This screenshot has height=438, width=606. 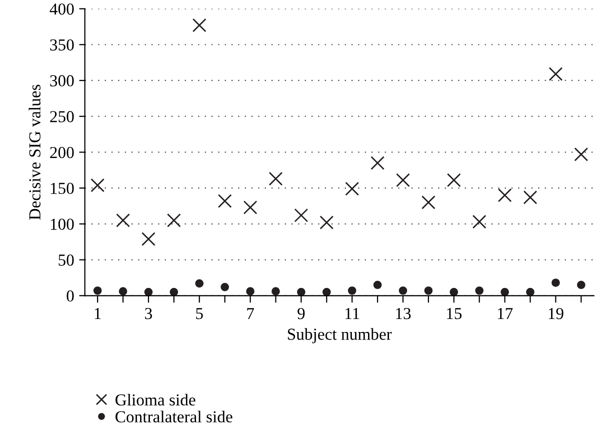 I want to click on y-tick-label: 250, so click(x=62, y=116).